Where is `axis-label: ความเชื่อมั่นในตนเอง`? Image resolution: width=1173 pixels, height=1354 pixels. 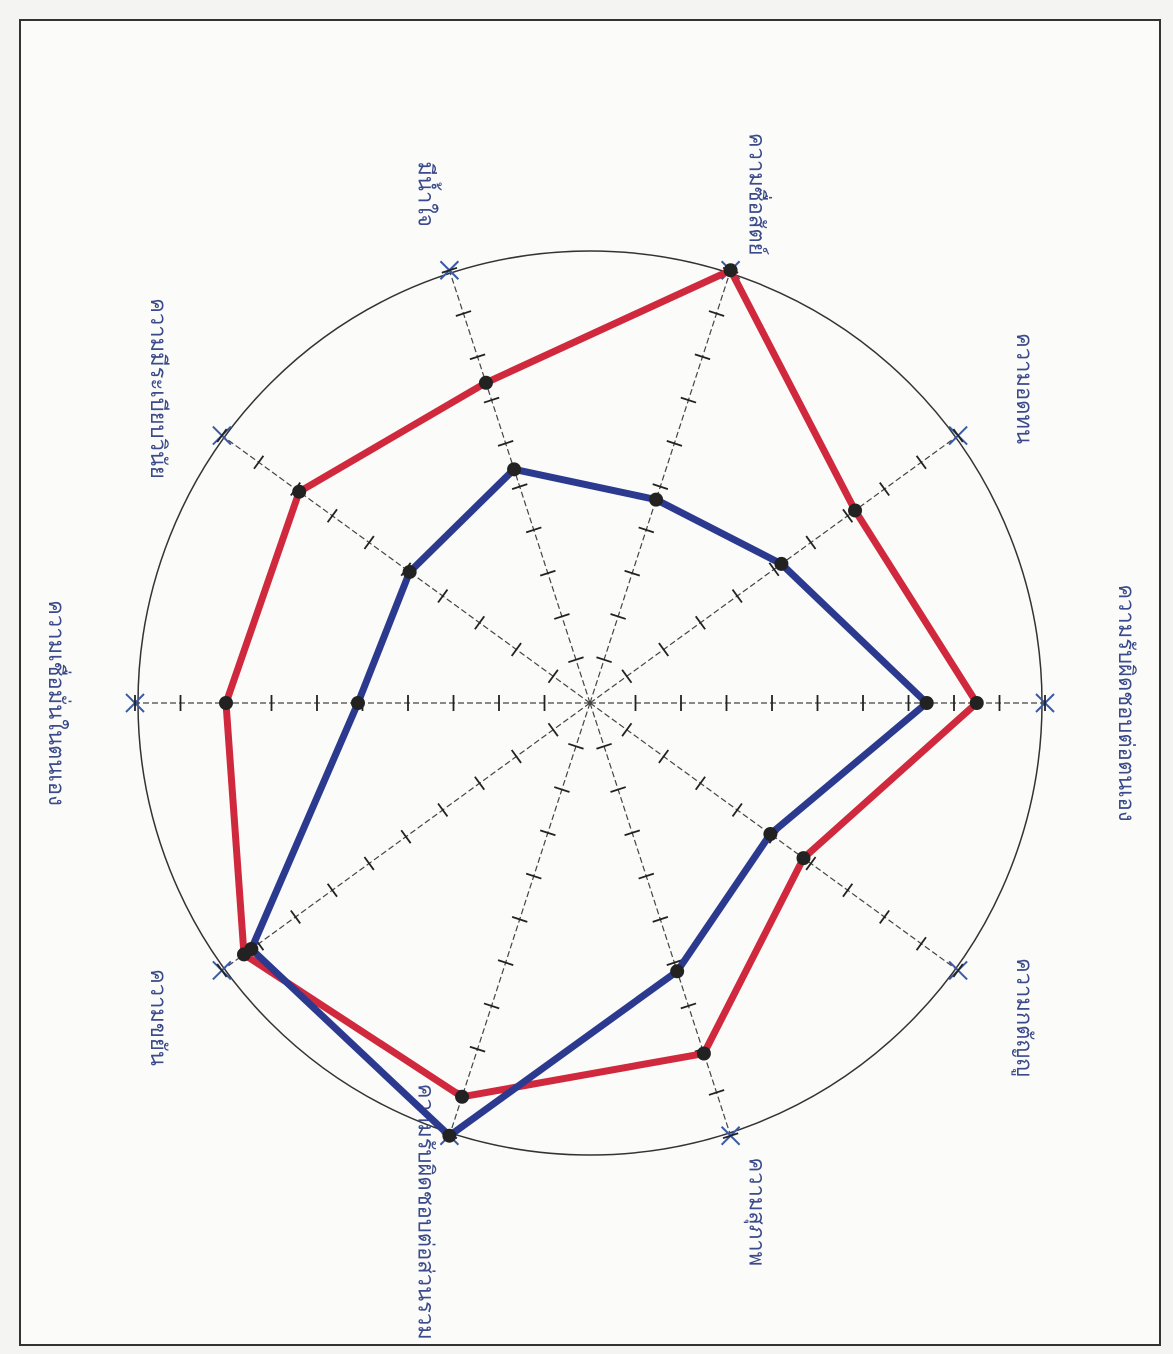 axis-label: ความเชื่อมั่นในตนเอง is located at coordinates (57, 703).